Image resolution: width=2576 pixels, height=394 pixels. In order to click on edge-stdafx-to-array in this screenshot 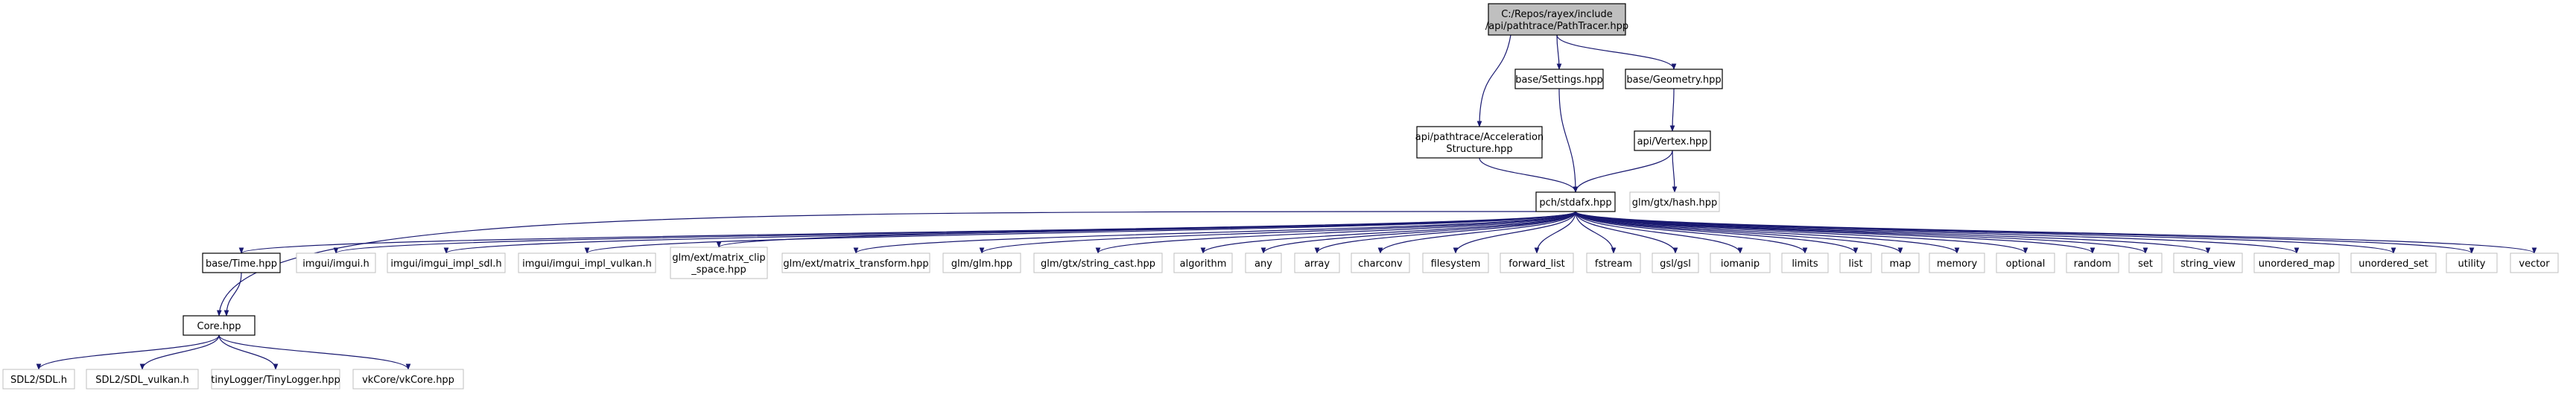, I will do `click(1445, 233)`.